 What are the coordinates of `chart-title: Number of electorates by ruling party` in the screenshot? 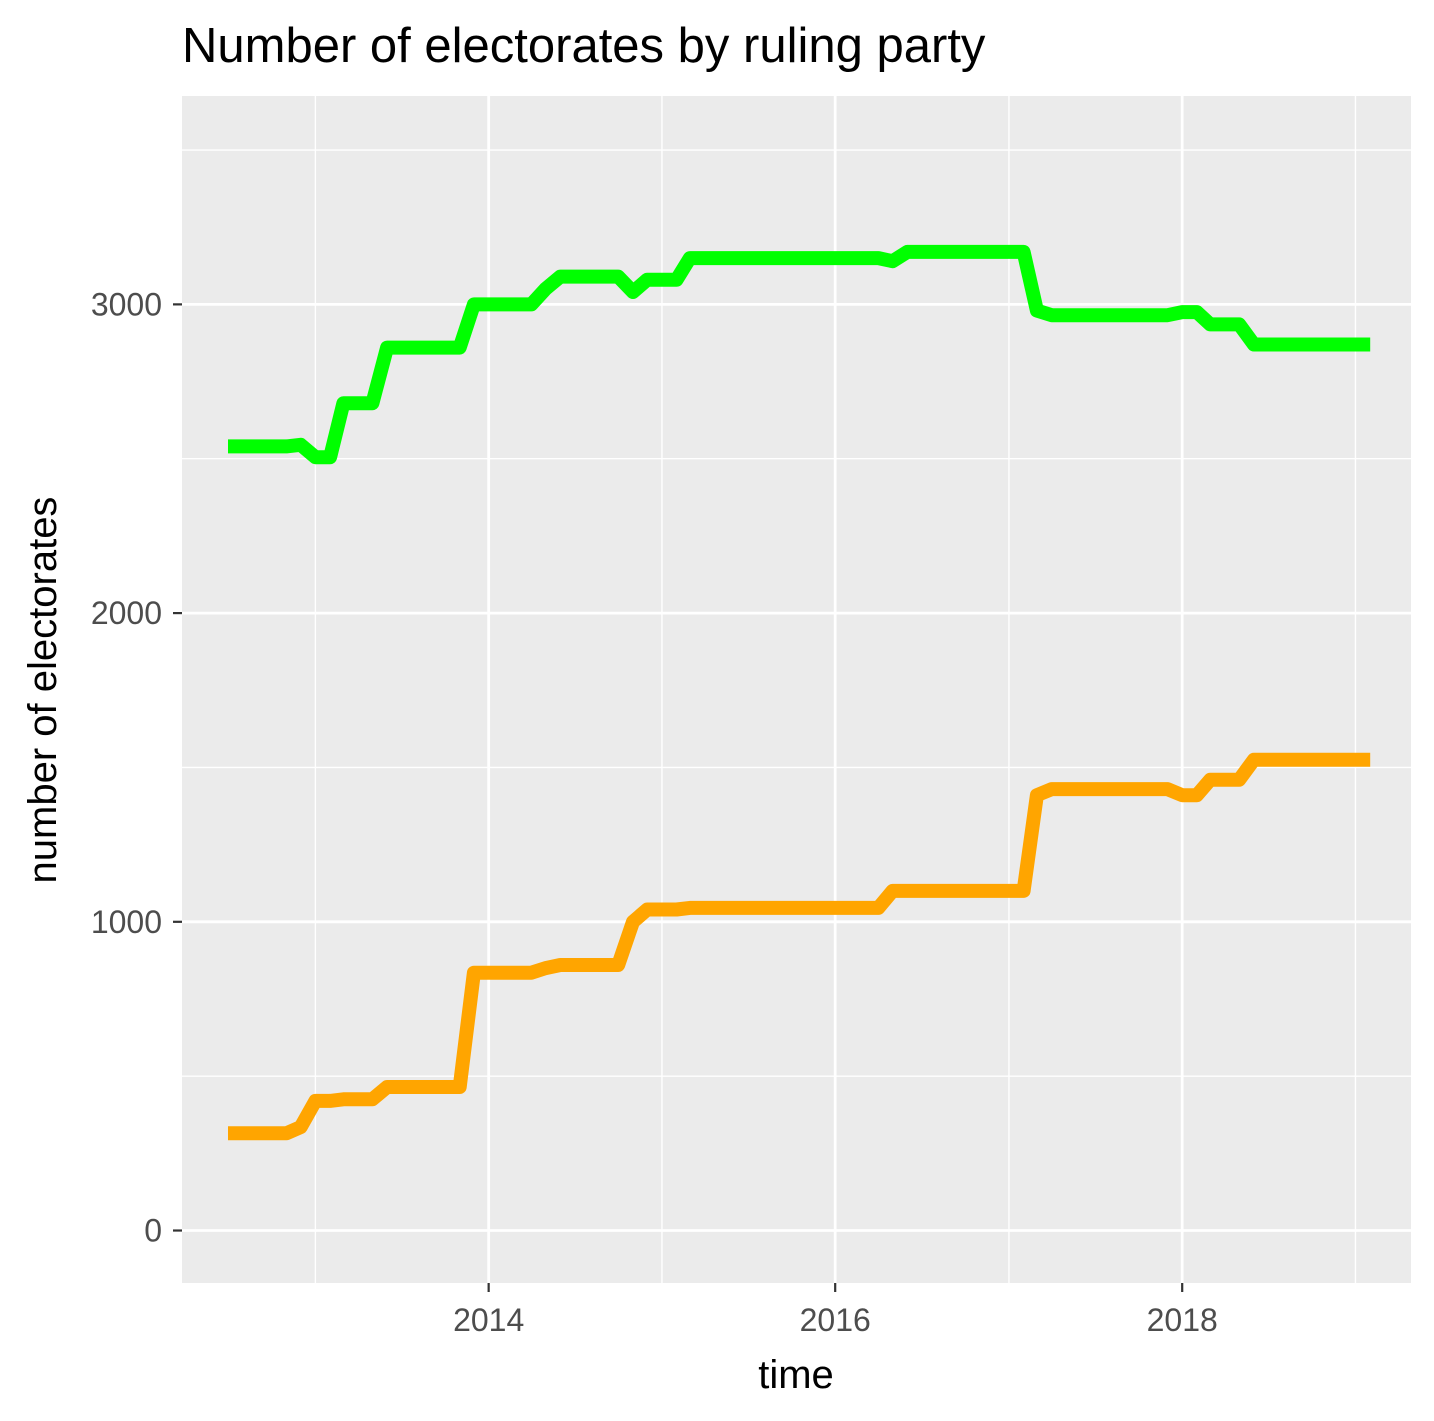 It's located at (584, 46).